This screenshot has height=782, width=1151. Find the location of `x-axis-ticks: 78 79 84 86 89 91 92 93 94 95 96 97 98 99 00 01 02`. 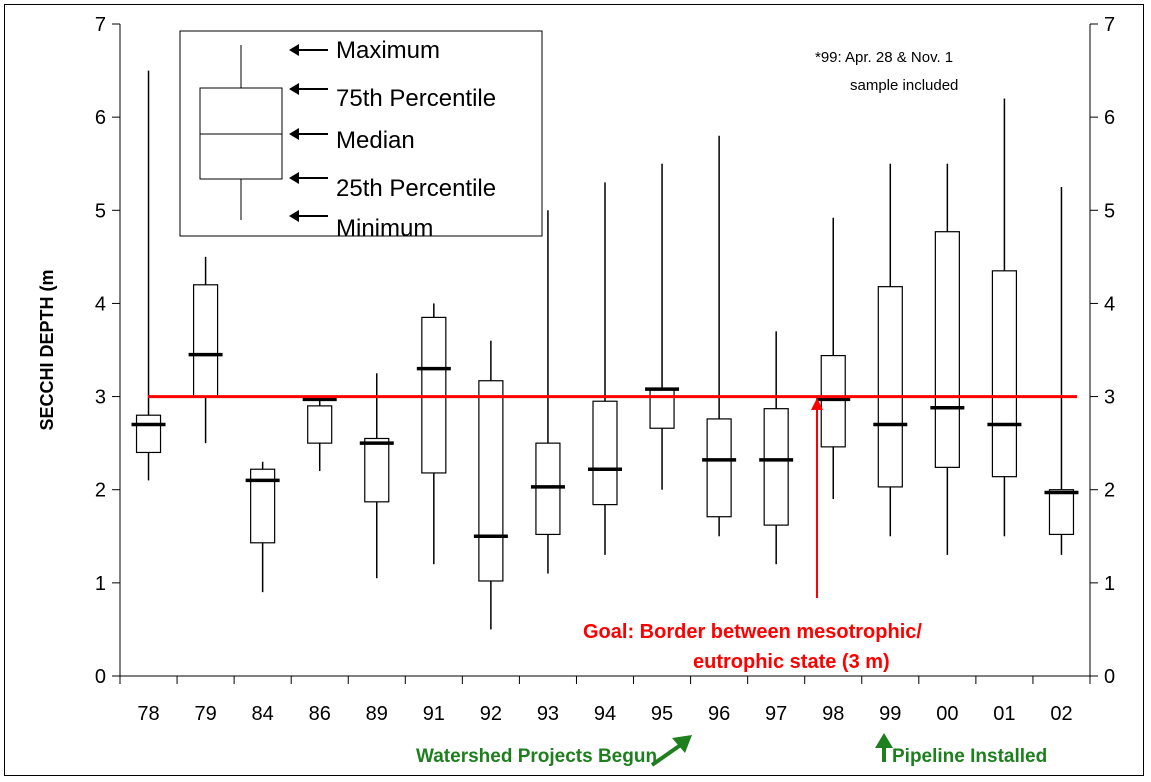

x-axis-ticks: 78 79 84 86 89 91 92 93 94 95 96 97 98 99 00 01 02 is located at coordinates (605, 700).